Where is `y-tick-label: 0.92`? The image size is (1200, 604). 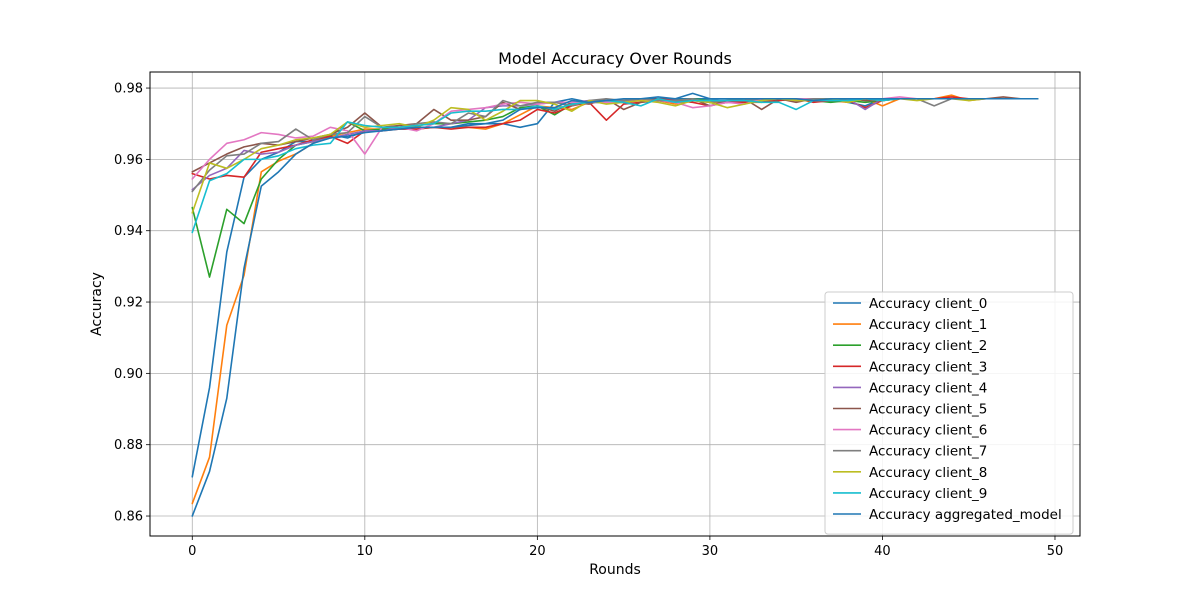 y-tick-label: 0.92 is located at coordinates (128, 303).